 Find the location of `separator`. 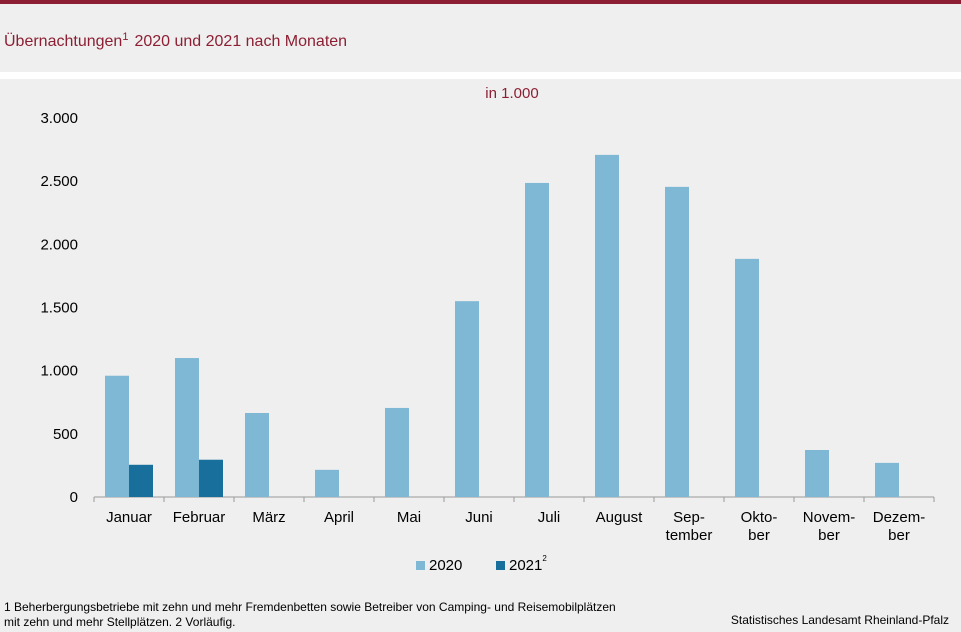

separator is located at coordinates (480, 75).